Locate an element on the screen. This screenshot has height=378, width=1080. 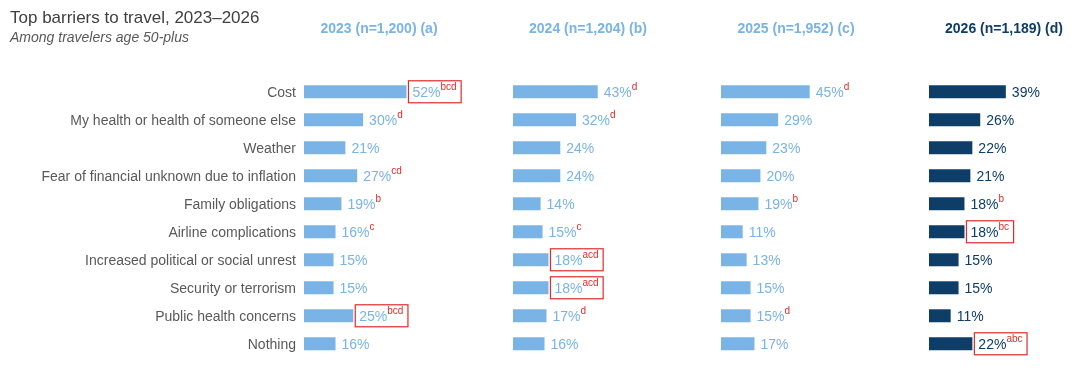
chart-title: 2025 (n=1,952) (c) is located at coordinates (796, 29).